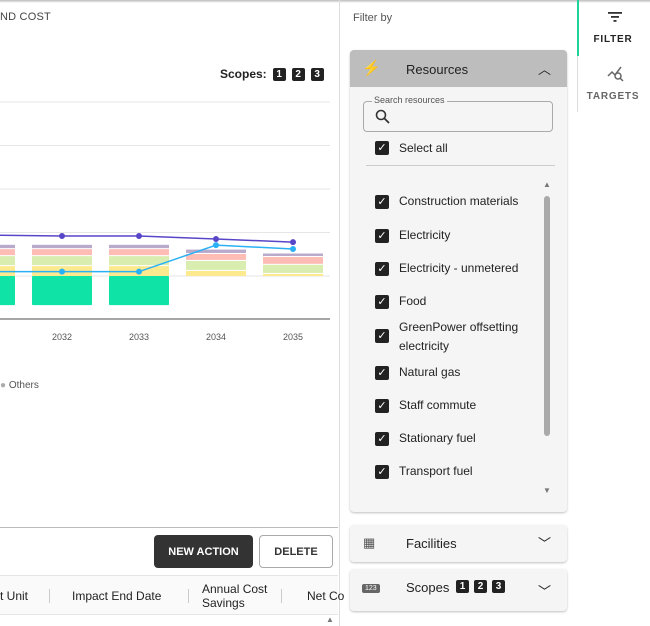 The image size is (650, 626). I want to click on chart-title: ND COST, so click(25, 17).